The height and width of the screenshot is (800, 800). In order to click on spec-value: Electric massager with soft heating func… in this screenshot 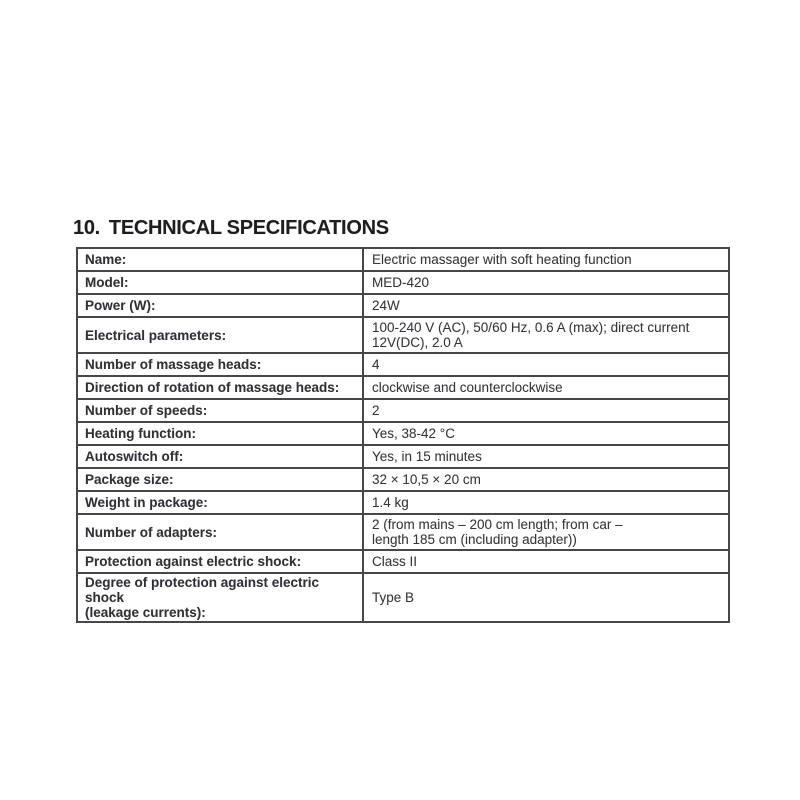, I will do `click(546, 259)`.